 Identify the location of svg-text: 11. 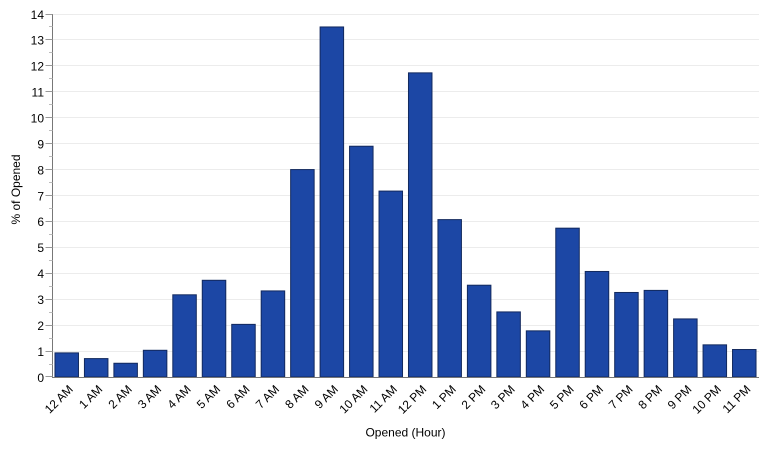
(38, 93).